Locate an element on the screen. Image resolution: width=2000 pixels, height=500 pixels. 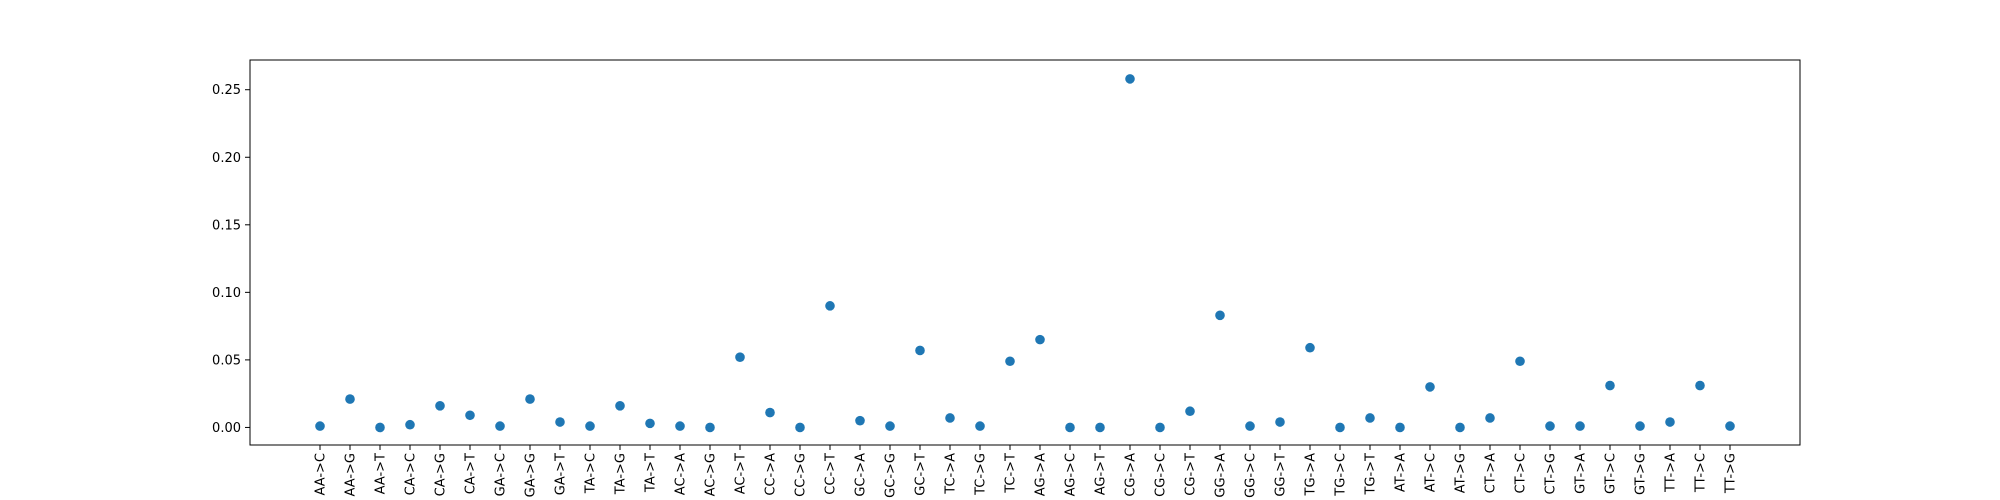
x-tick-label: GA->C is located at coordinates (501, 474).